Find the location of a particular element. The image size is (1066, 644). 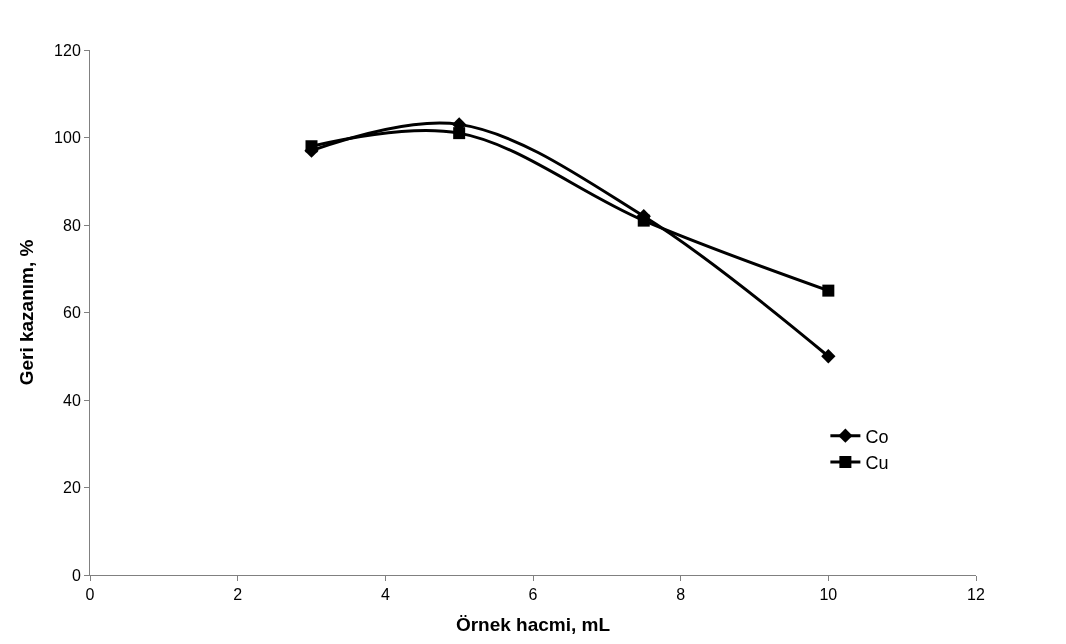

x-tick-label: 12 is located at coordinates (976, 595).